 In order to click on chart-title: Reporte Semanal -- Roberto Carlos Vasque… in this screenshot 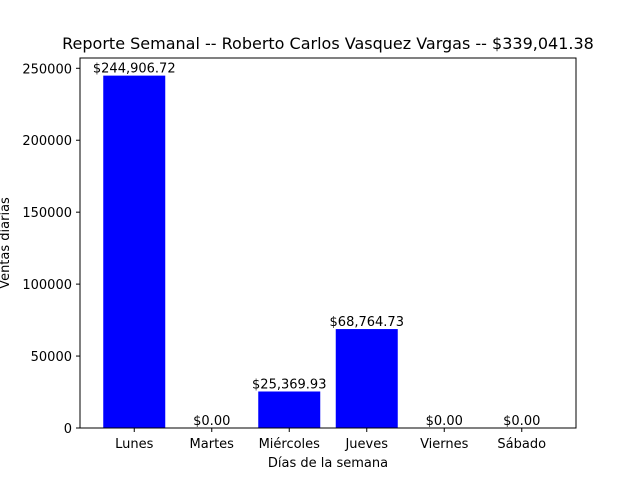, I will do `click(328, 43)`.